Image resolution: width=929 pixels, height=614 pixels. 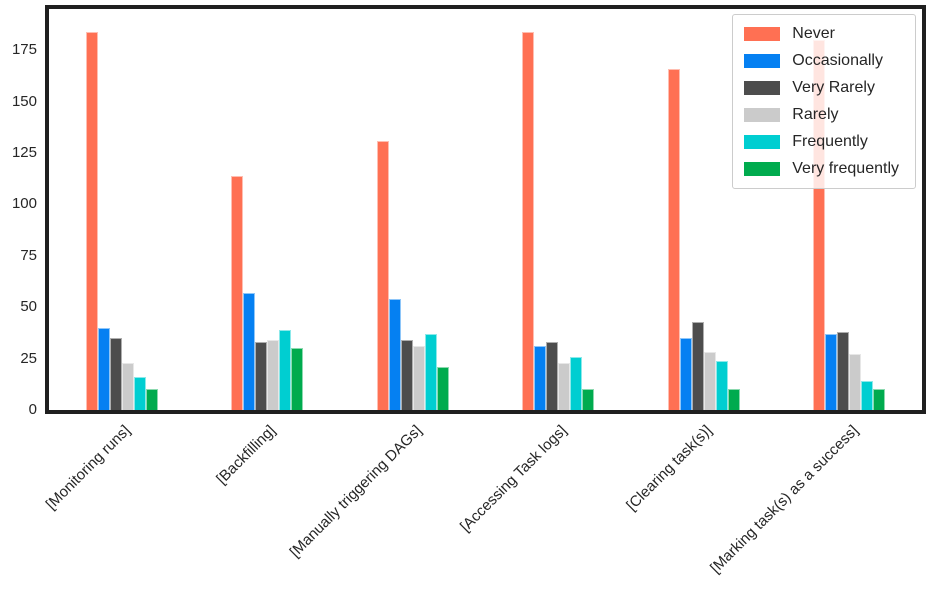 I want to click on legend-item-very-rarely: Very Rarely, so click(x=821, y=88).